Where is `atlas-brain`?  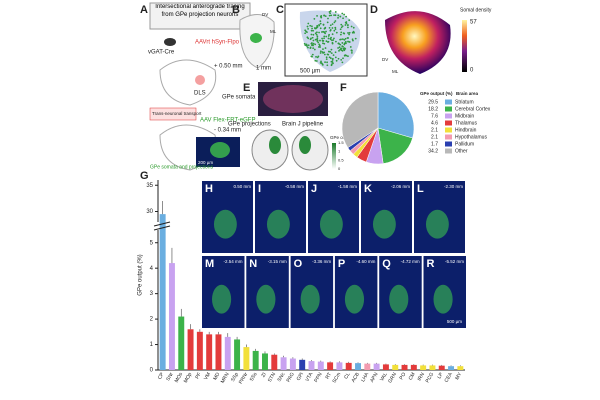
atlas-brain is located at coordinates (310, 150).